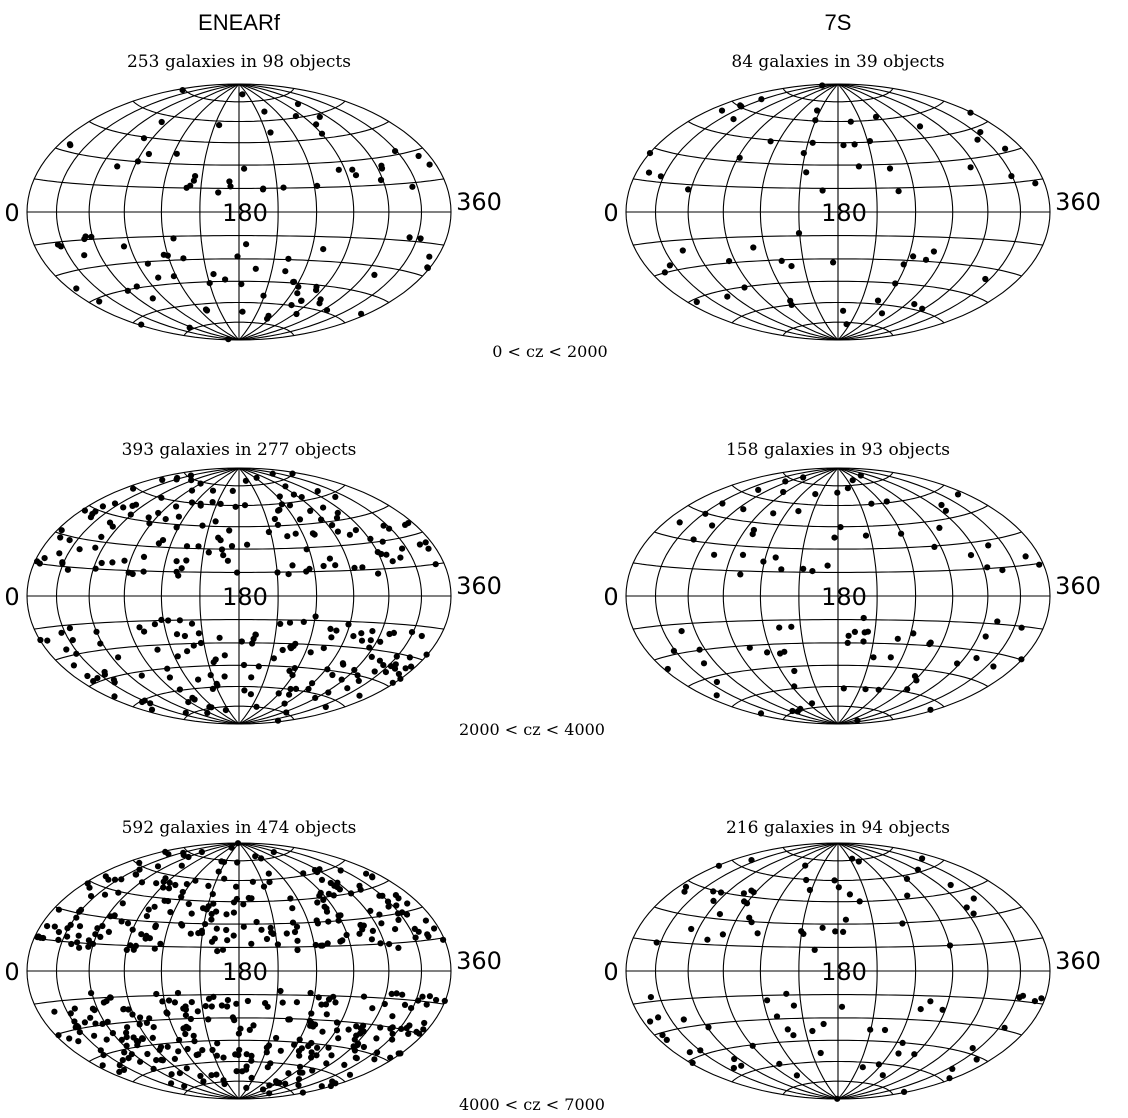 This screenshot has width=1128, height=1118. Describe the element at coordinates (532, 729) in the screenshot. I see `band-label-2: 2000 < cz < 4000` at that location.